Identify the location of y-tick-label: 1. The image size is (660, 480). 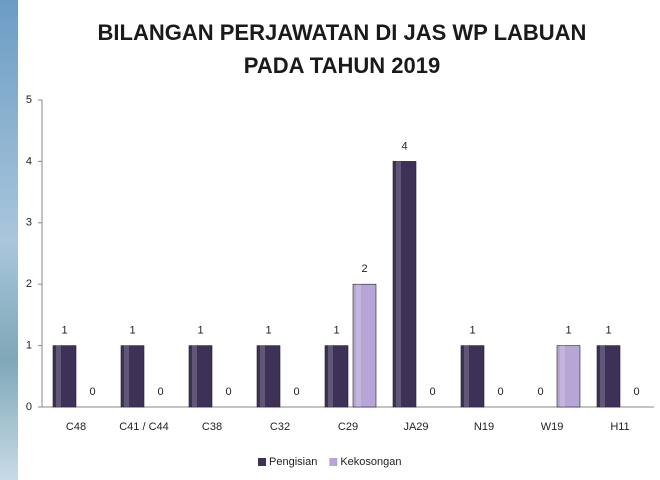
(29, 346).